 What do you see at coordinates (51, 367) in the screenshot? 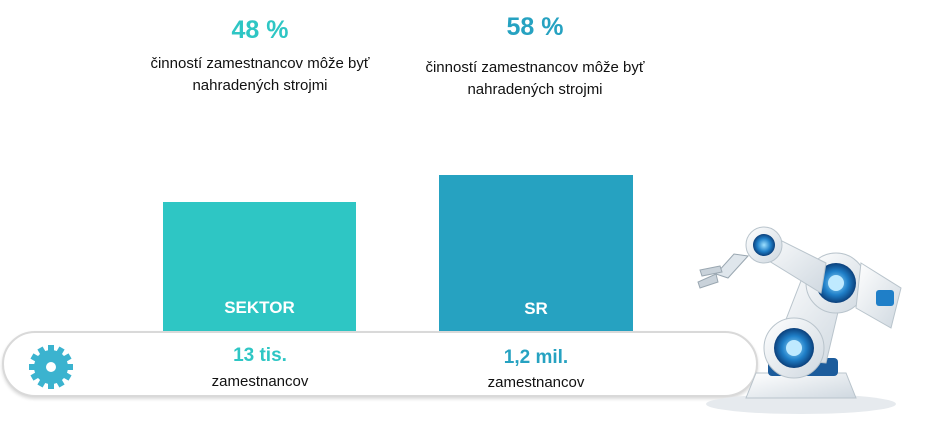
I see `gear-icon` at bounding box center [51, 367].